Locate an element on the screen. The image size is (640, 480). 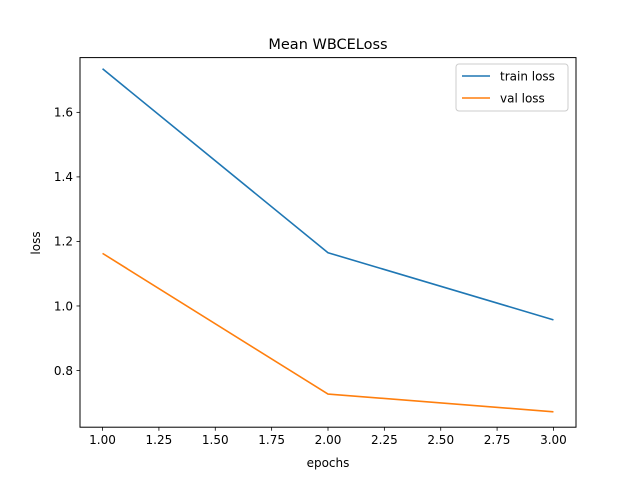
x-axis: 1.00 1.25 1.50 1.75 2.00 2.25 2.50 2.75 3.00 is located at coordinates (328, 437).